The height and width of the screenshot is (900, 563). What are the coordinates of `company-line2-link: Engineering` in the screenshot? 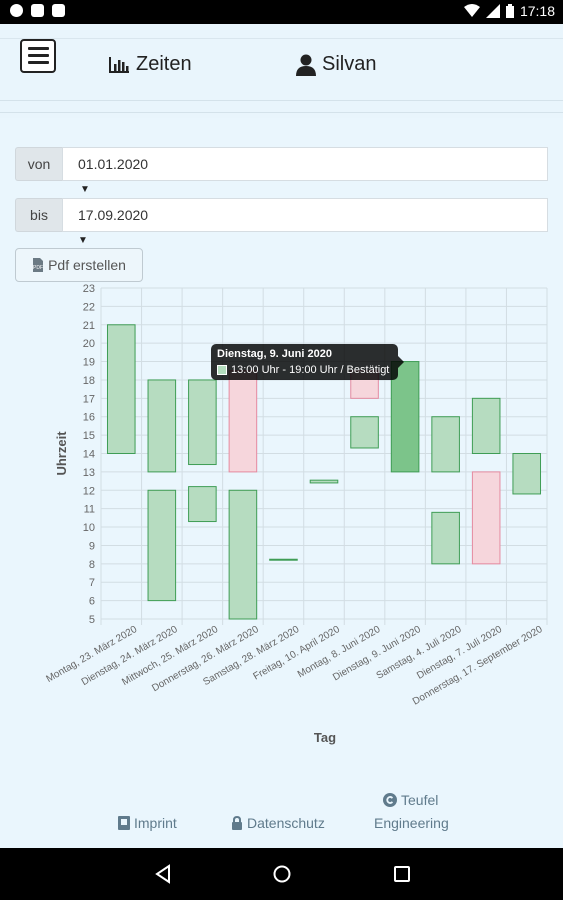 It's located at (411, 823).